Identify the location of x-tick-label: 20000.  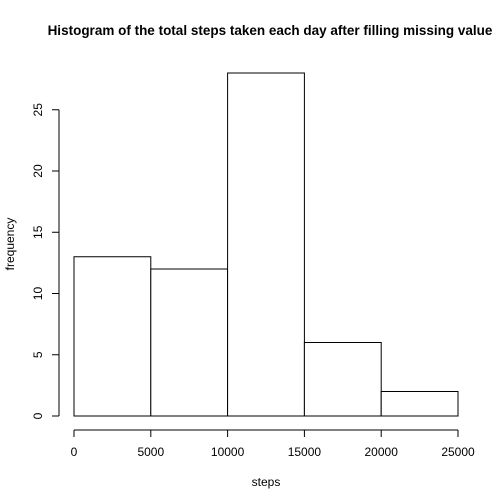
(382, 452).